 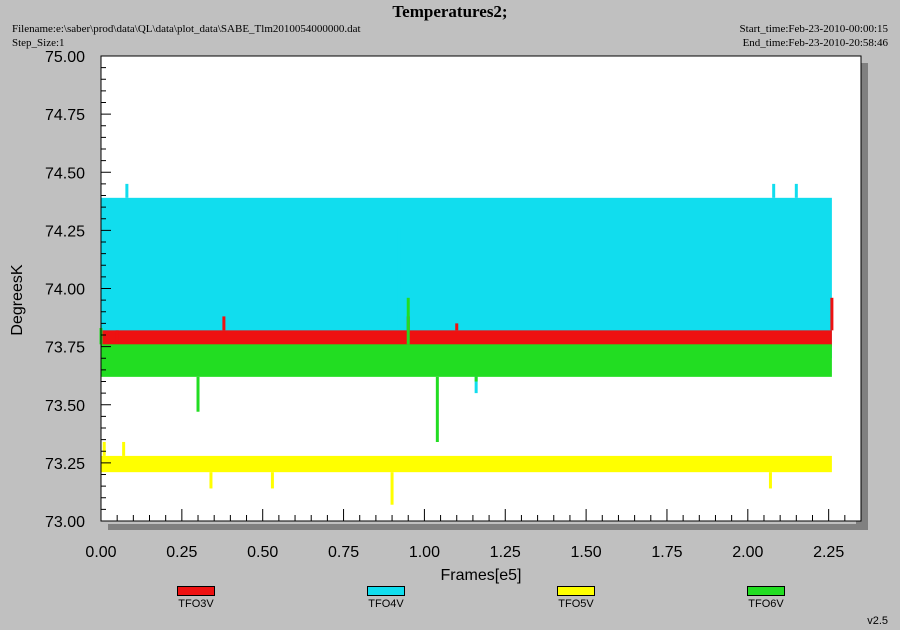 What do you see at coordinates (450, 11) in the screenshot?
I see `chart-title: Temperatures2;` at bounding box center [450, 11].